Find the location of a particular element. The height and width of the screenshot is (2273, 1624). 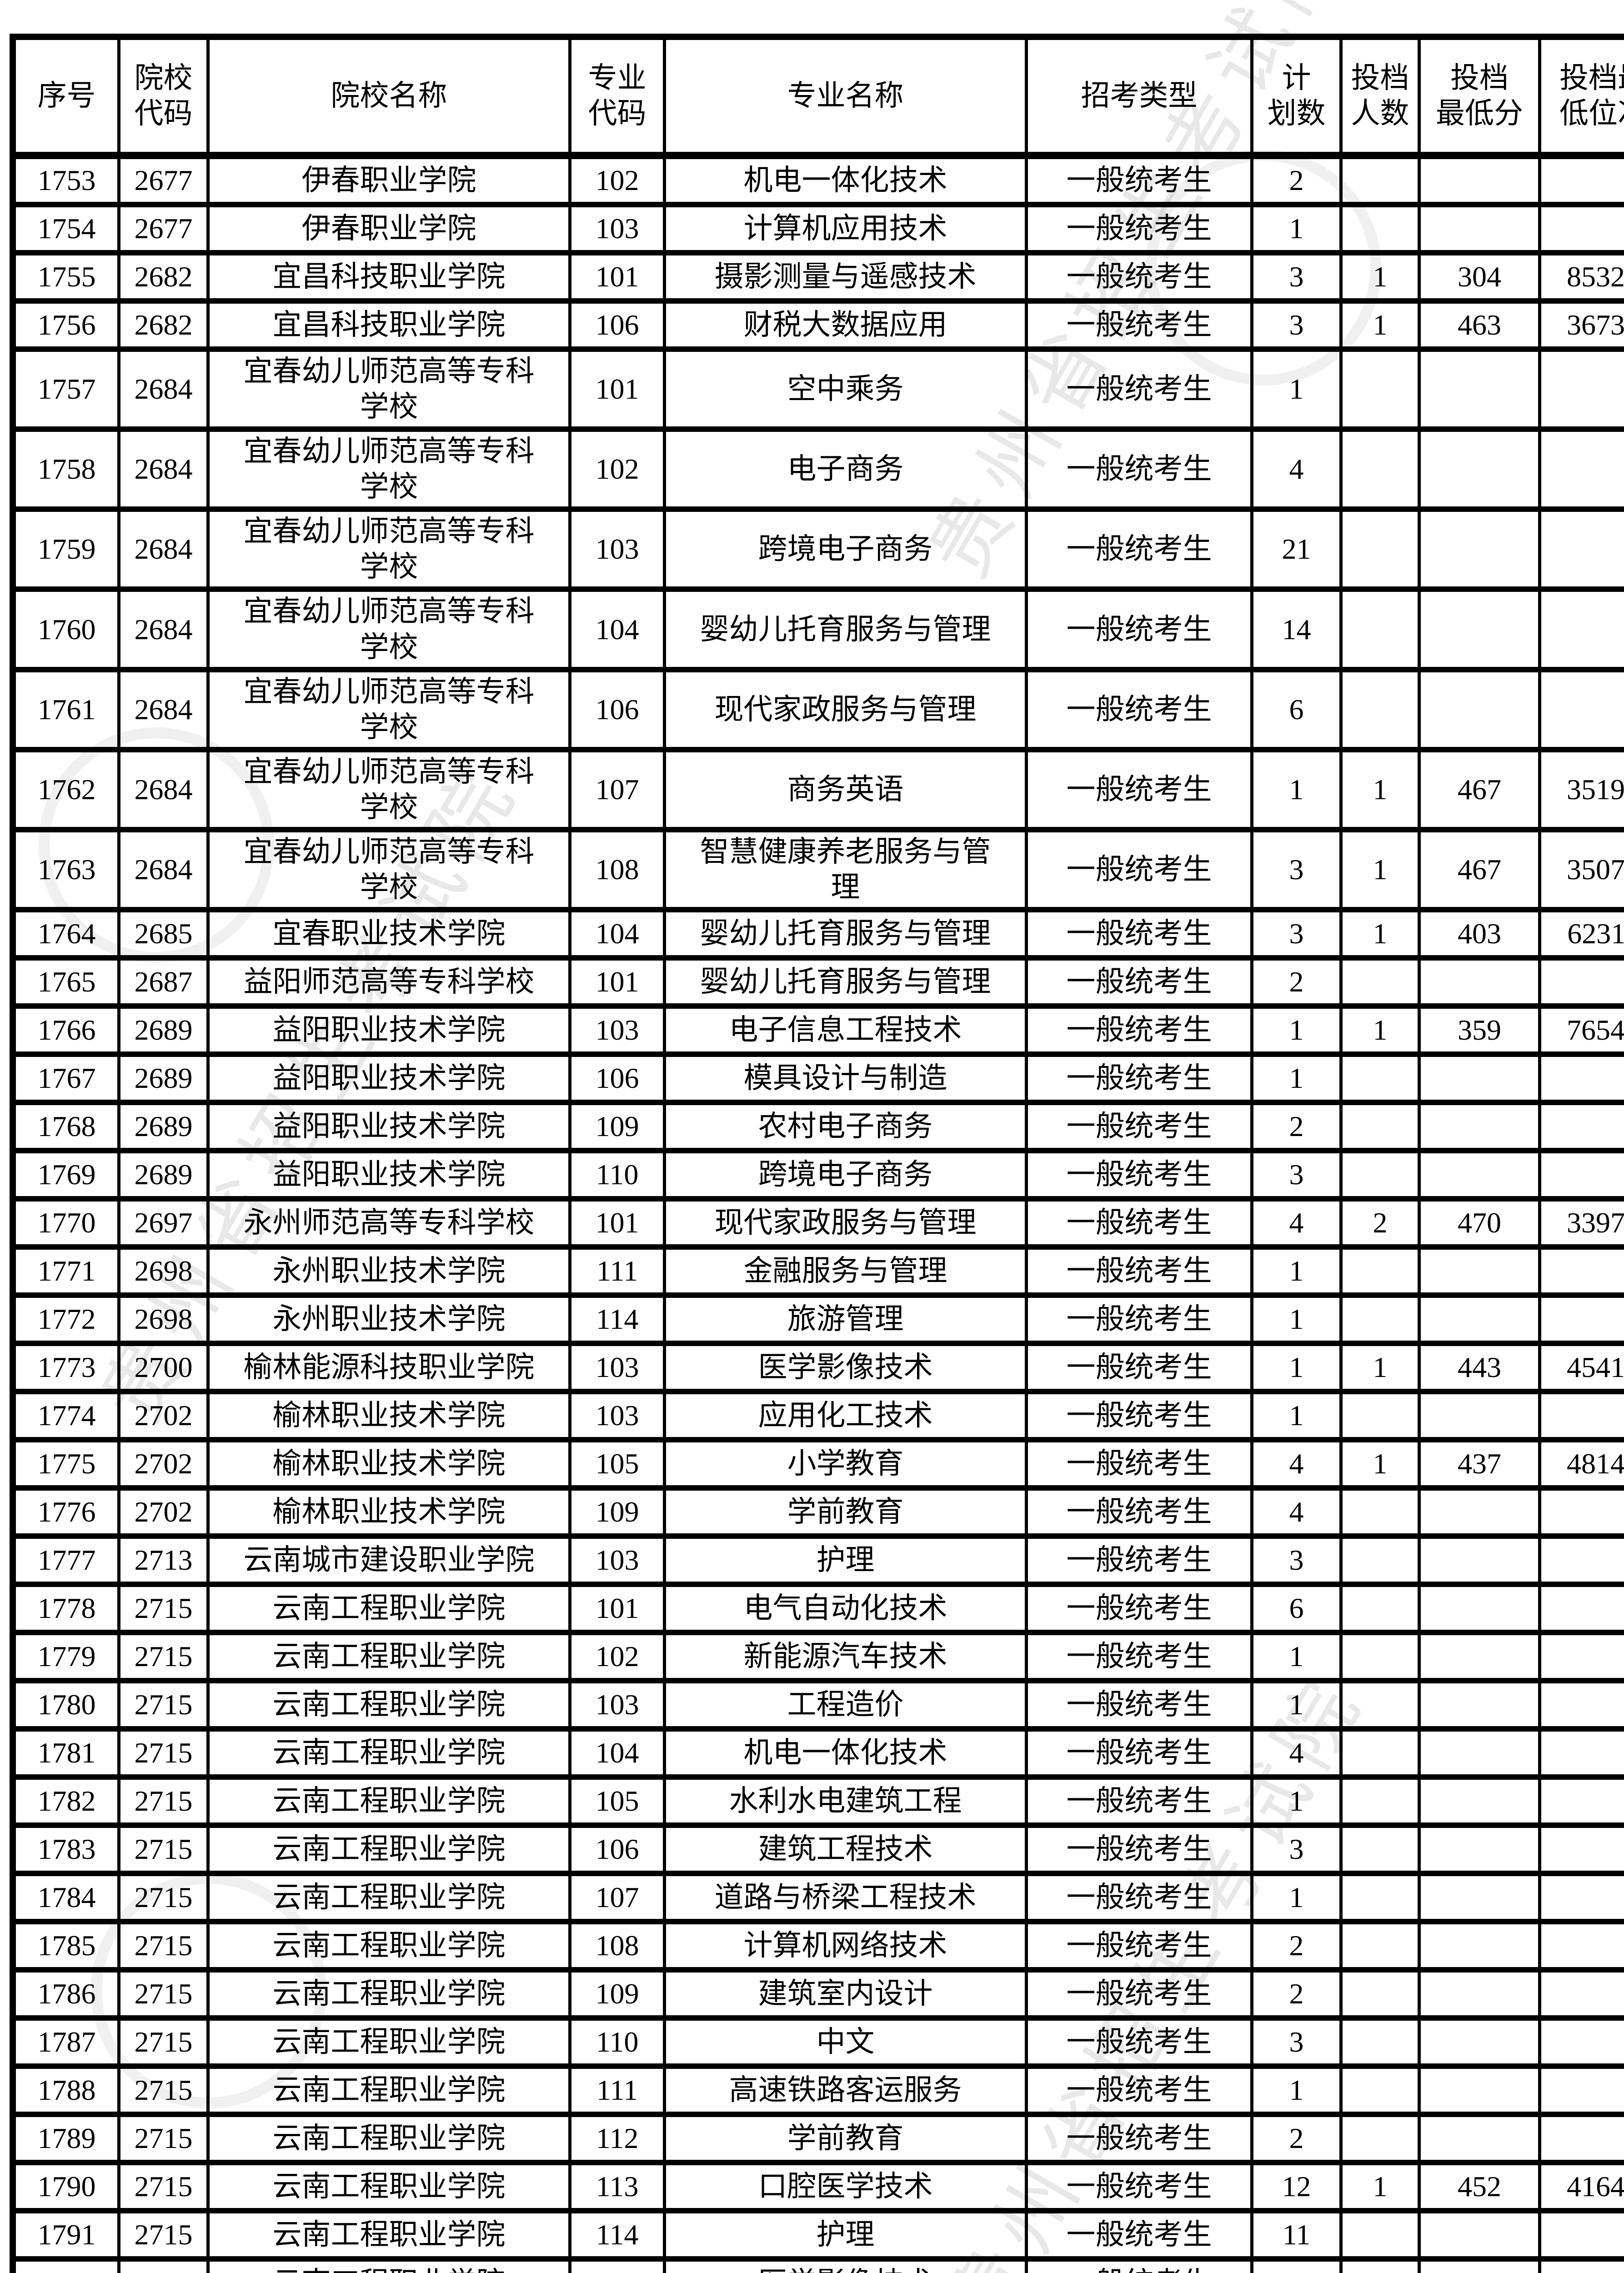

cell-min_score: 437 is located at coordinates (1479, 1464).